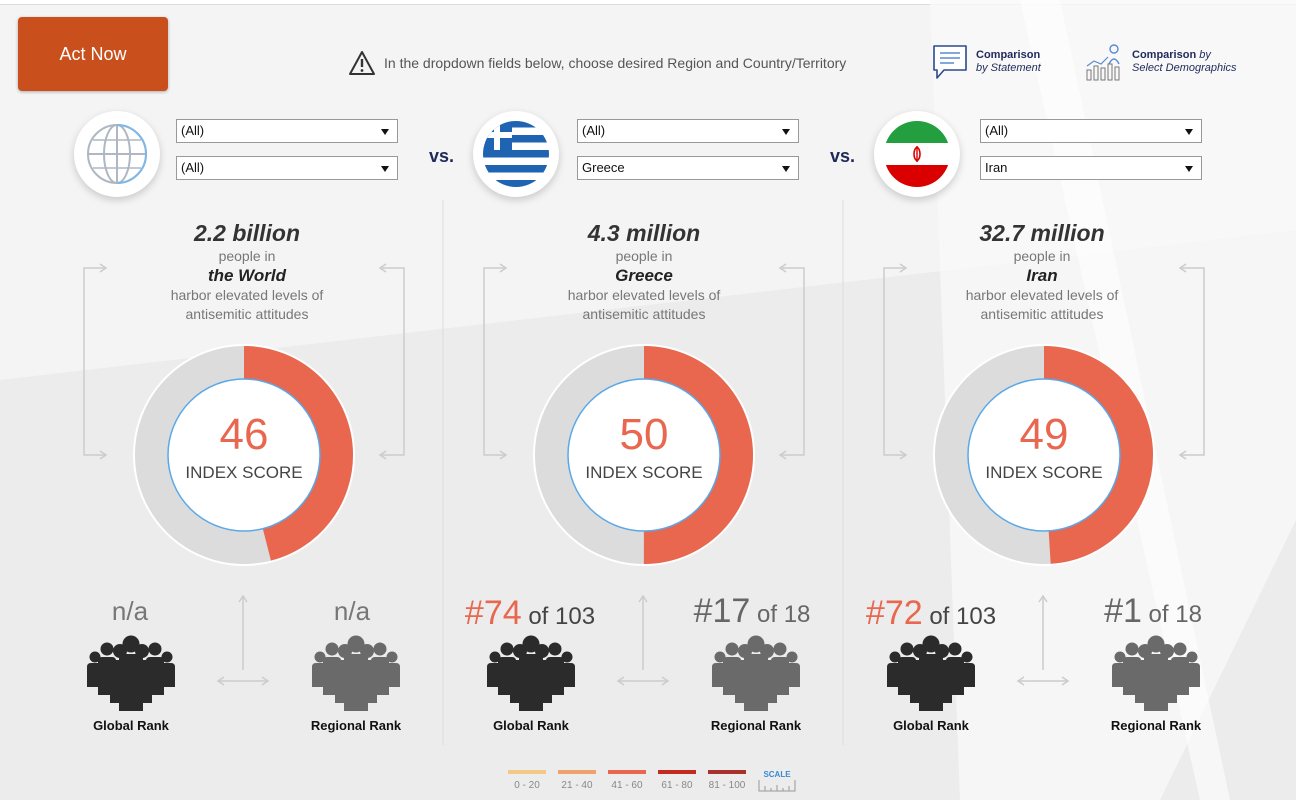 The width and height of the screenshot is (1296, 800). I want to click on country-select-3: Iran, so click(1091, 168).